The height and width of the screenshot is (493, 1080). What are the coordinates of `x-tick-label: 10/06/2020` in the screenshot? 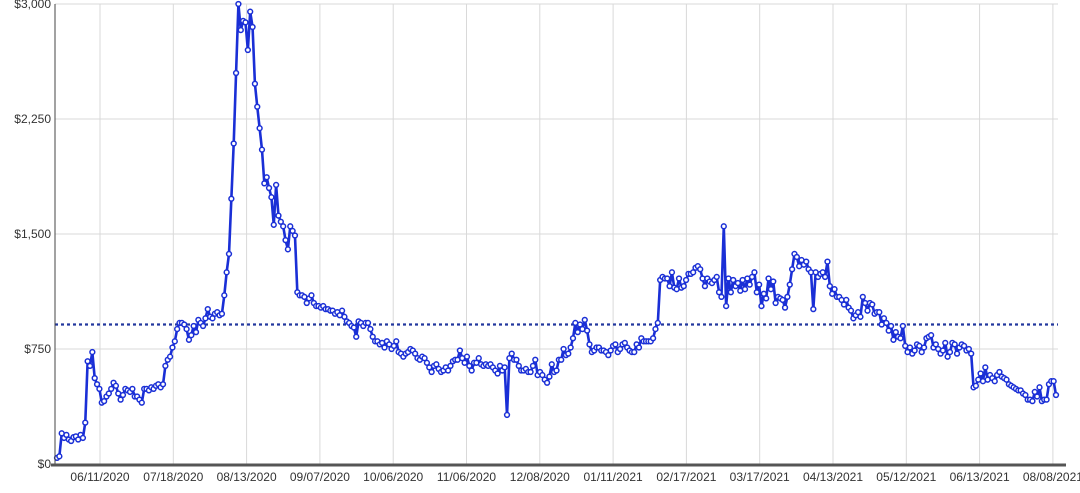 It's located at (393, 477).